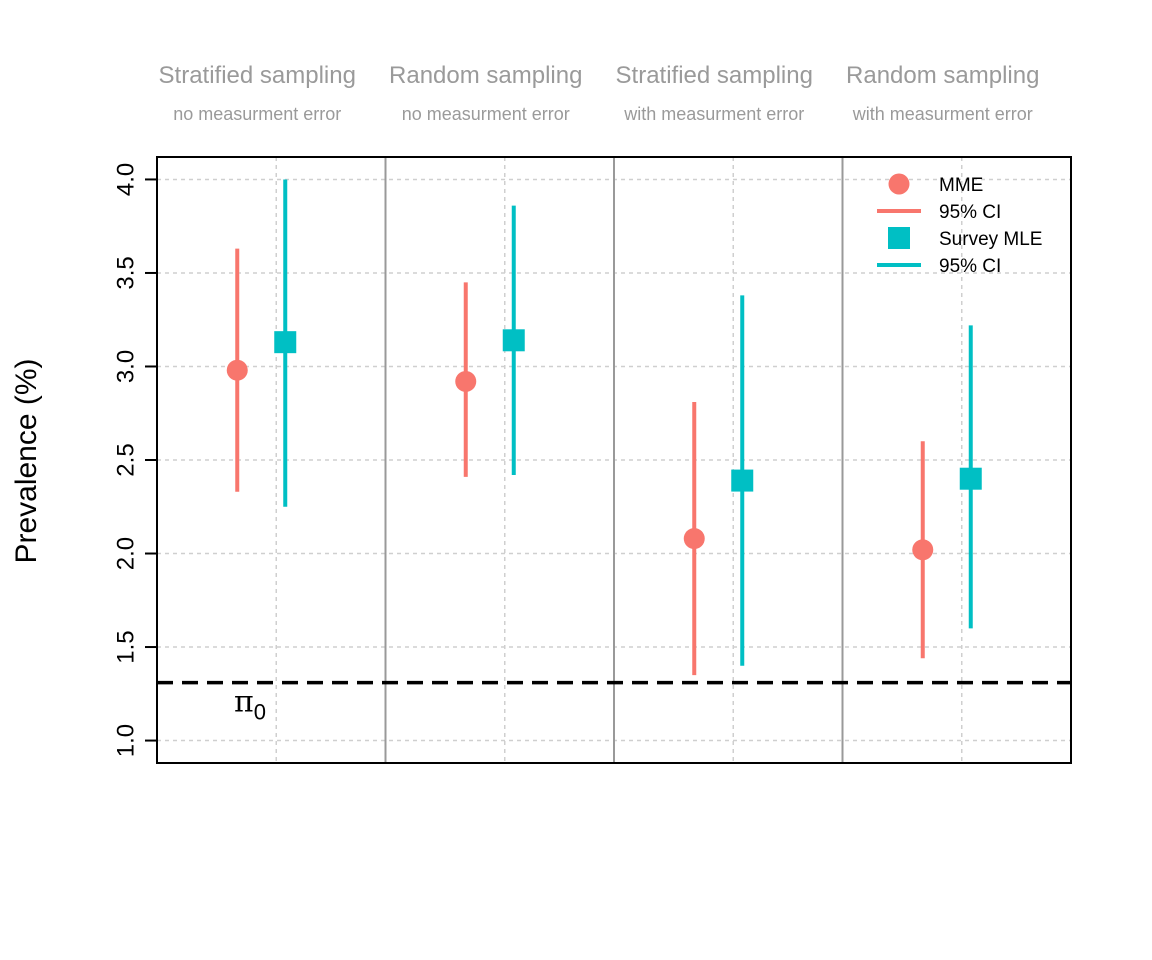 Image resolution: width=1152 pixels, height=960 pixels. What do you see at coordinates (244, 702) in the screenshot?
I see `reference-symbol: π` at bounding box center [244, 702].